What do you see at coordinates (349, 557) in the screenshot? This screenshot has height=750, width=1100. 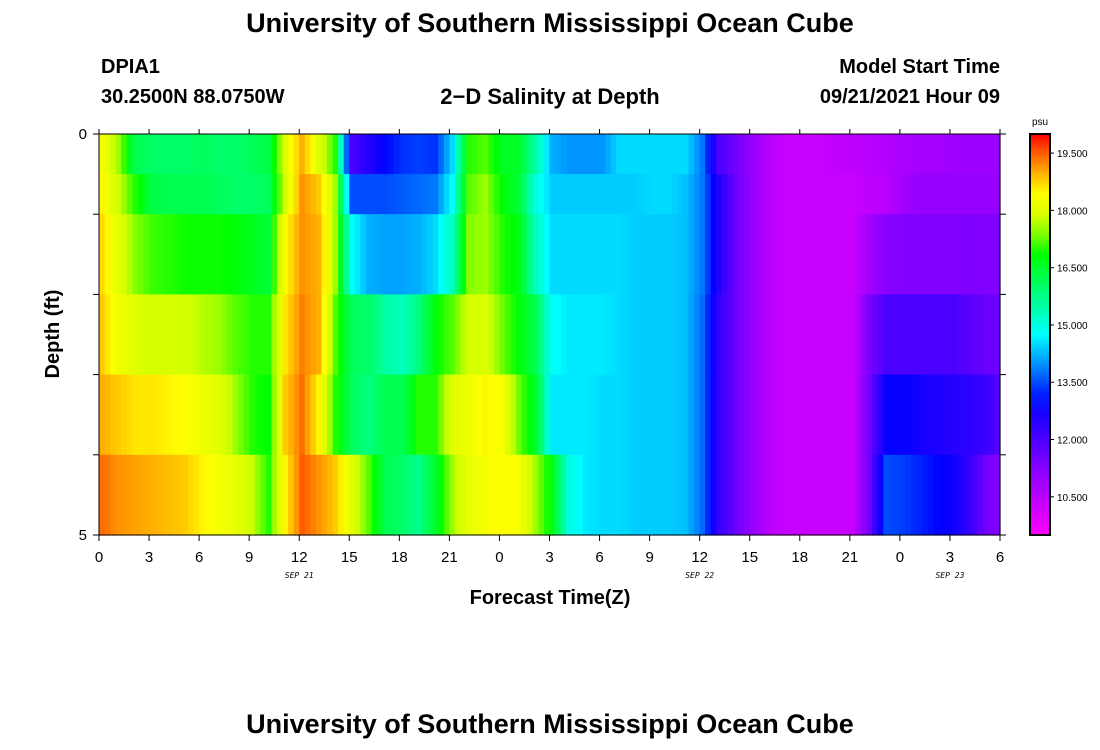 I see `x-tick-label: 15` at bounding box center [349, 557].